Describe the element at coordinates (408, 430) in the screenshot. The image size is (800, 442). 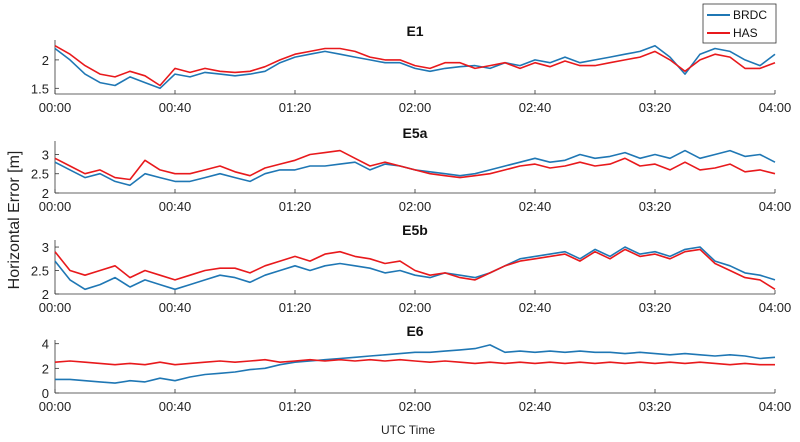
I see `x-axis-label: UTC Time` at that location.